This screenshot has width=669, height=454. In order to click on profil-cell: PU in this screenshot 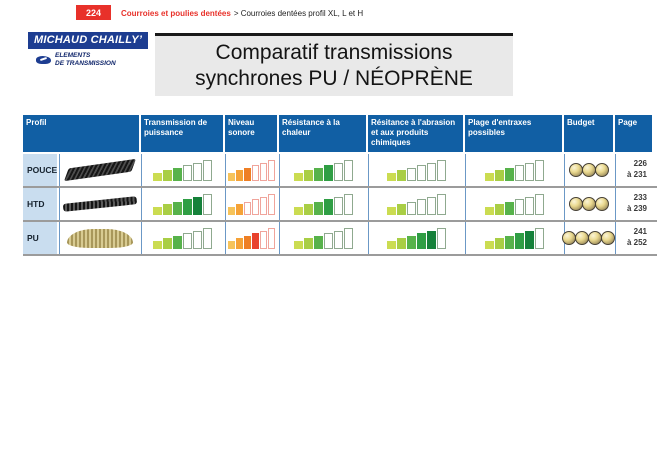, I will do `click(40, 238)`.